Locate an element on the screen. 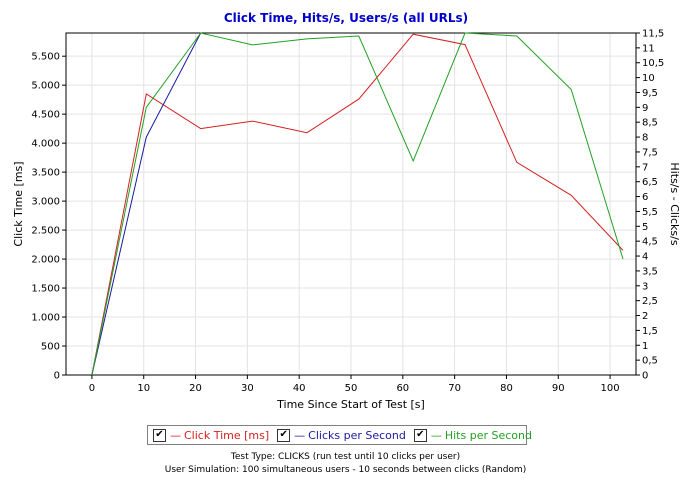 The image size is (691, 481). legend-item-clicks-per-second: ✔ — Clicks per Second is located at coordinates (341, 435).